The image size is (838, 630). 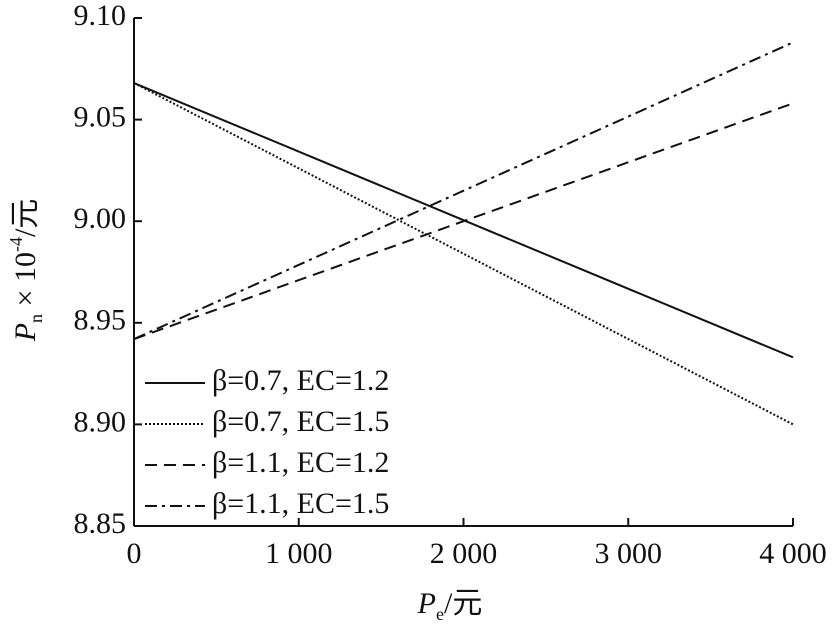 I want to click on legend-label: β=1.1, EC=1.5, so click(x=300, y=503).